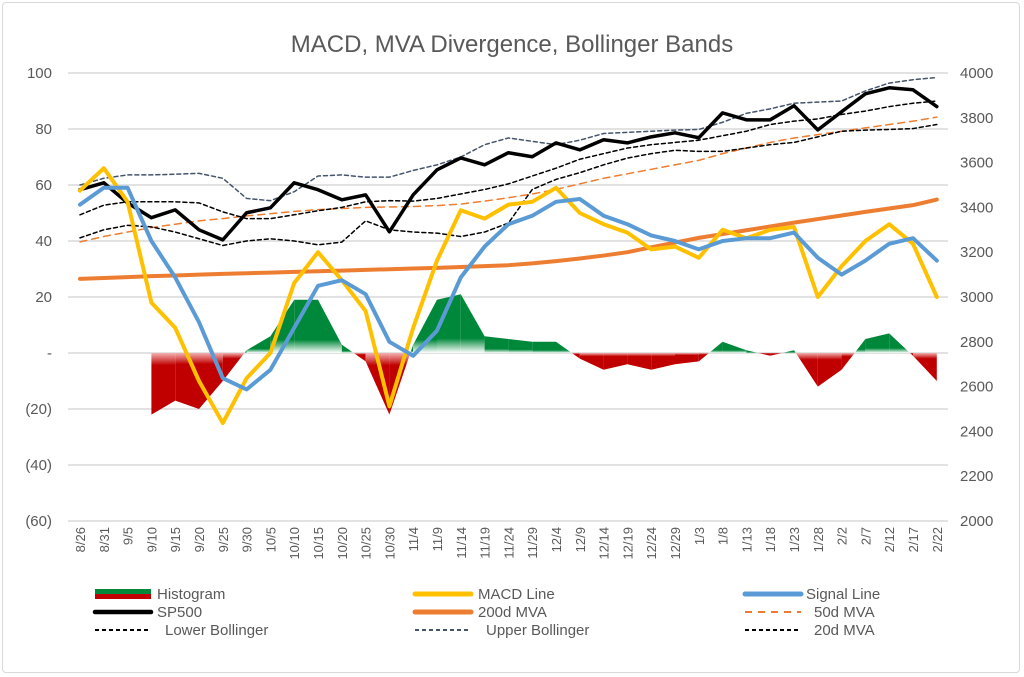 The image size is (1024, 677). Describe the element at coordinates (976, 297) in the screenshot. I see `right-axis-tick-label: 3000` at that location.